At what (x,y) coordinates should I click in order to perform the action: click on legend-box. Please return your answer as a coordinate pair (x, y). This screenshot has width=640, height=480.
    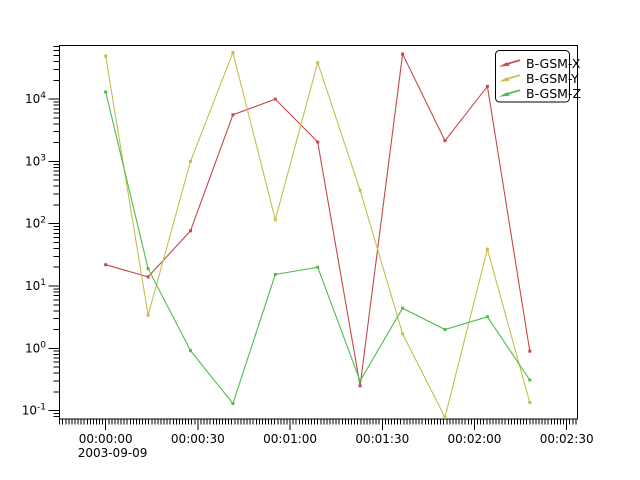
    Looking at the image, I should click on (532, 76).